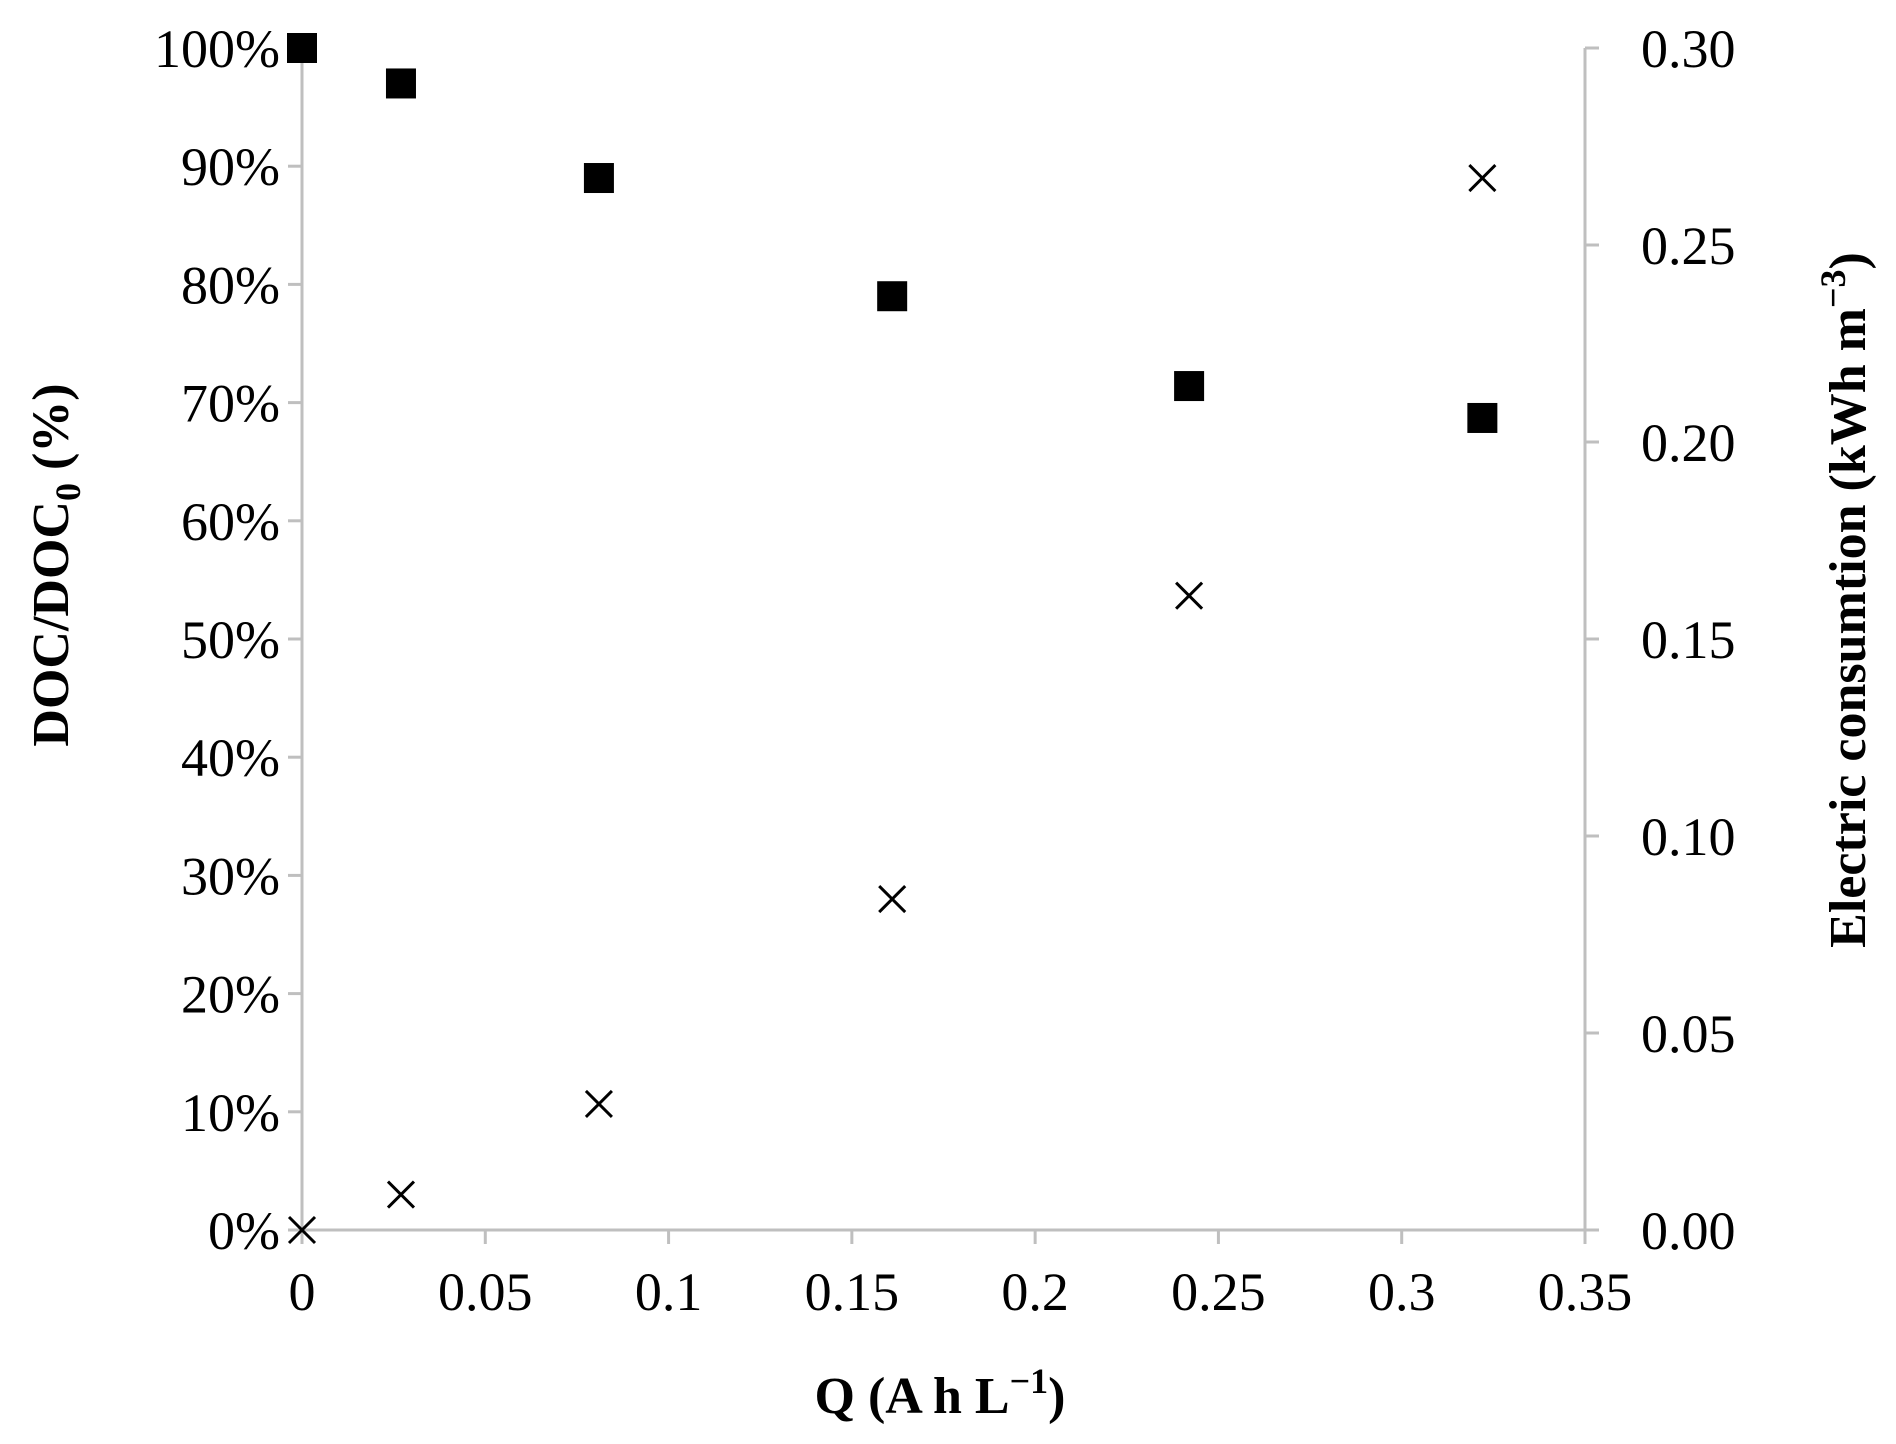 The image size is (1896, 1444). What do you see at coordinates (1688, 1231) in the screenshot?
I see `y-right-tick-label: 0.00` at bounding box center [1688, 1231].